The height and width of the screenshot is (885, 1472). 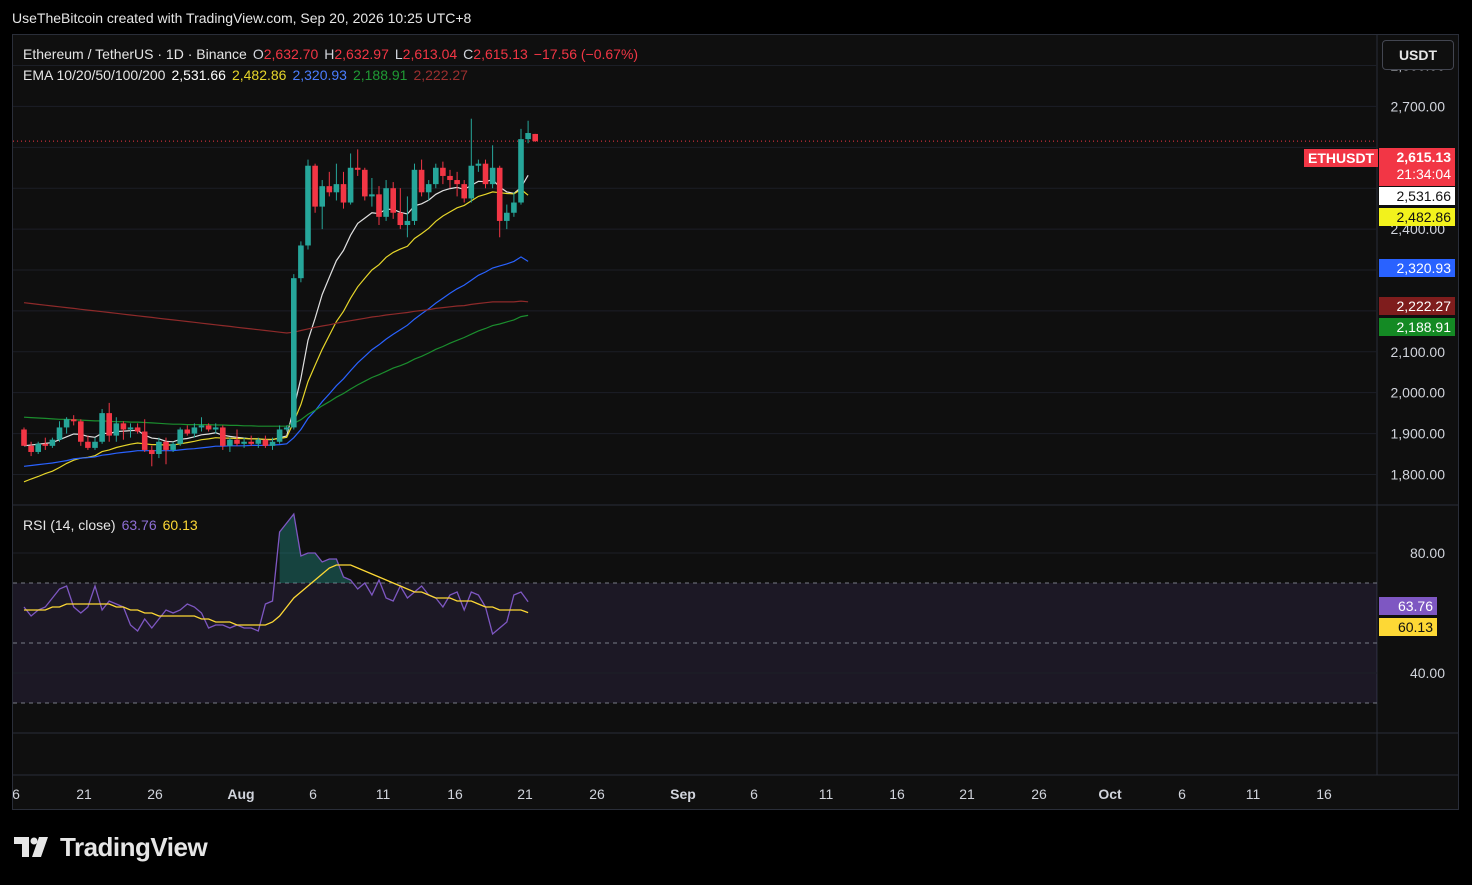 I want to click on price-tick-label: 1,900.00, so click(x=1418, y=434).